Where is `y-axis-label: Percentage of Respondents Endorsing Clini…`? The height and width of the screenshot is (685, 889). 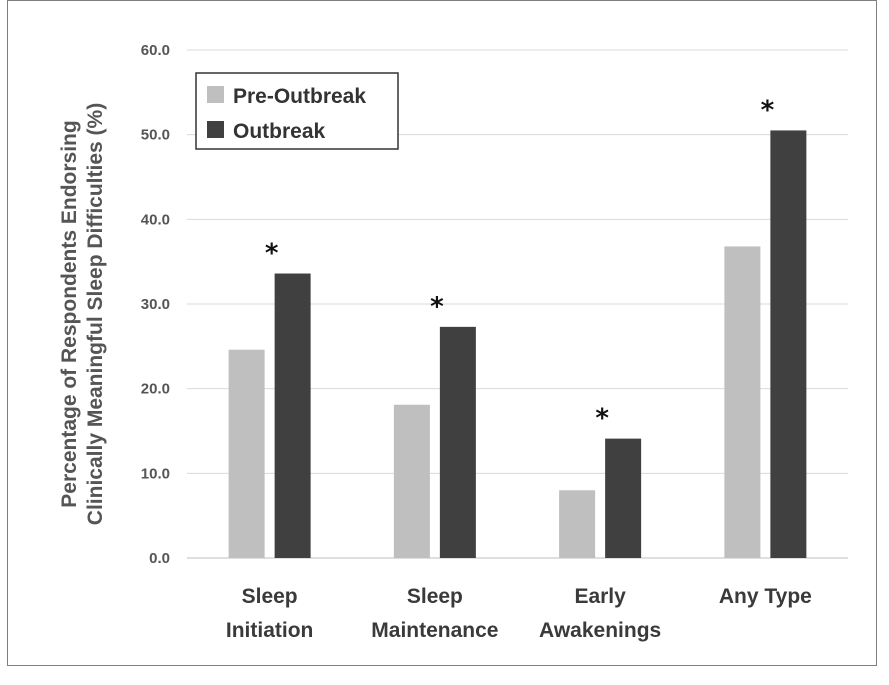 y-axis-label: Percentage of Respondents Endorsing Clini… is located at coordinates (82, 314).